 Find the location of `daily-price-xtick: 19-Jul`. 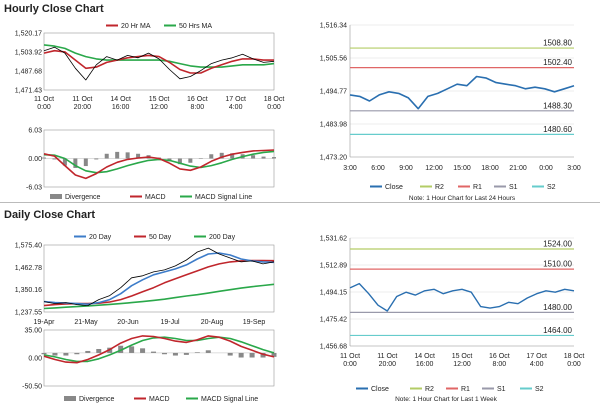

daily-price-xtick: 19-Jul is located at coordinates (170, 322).